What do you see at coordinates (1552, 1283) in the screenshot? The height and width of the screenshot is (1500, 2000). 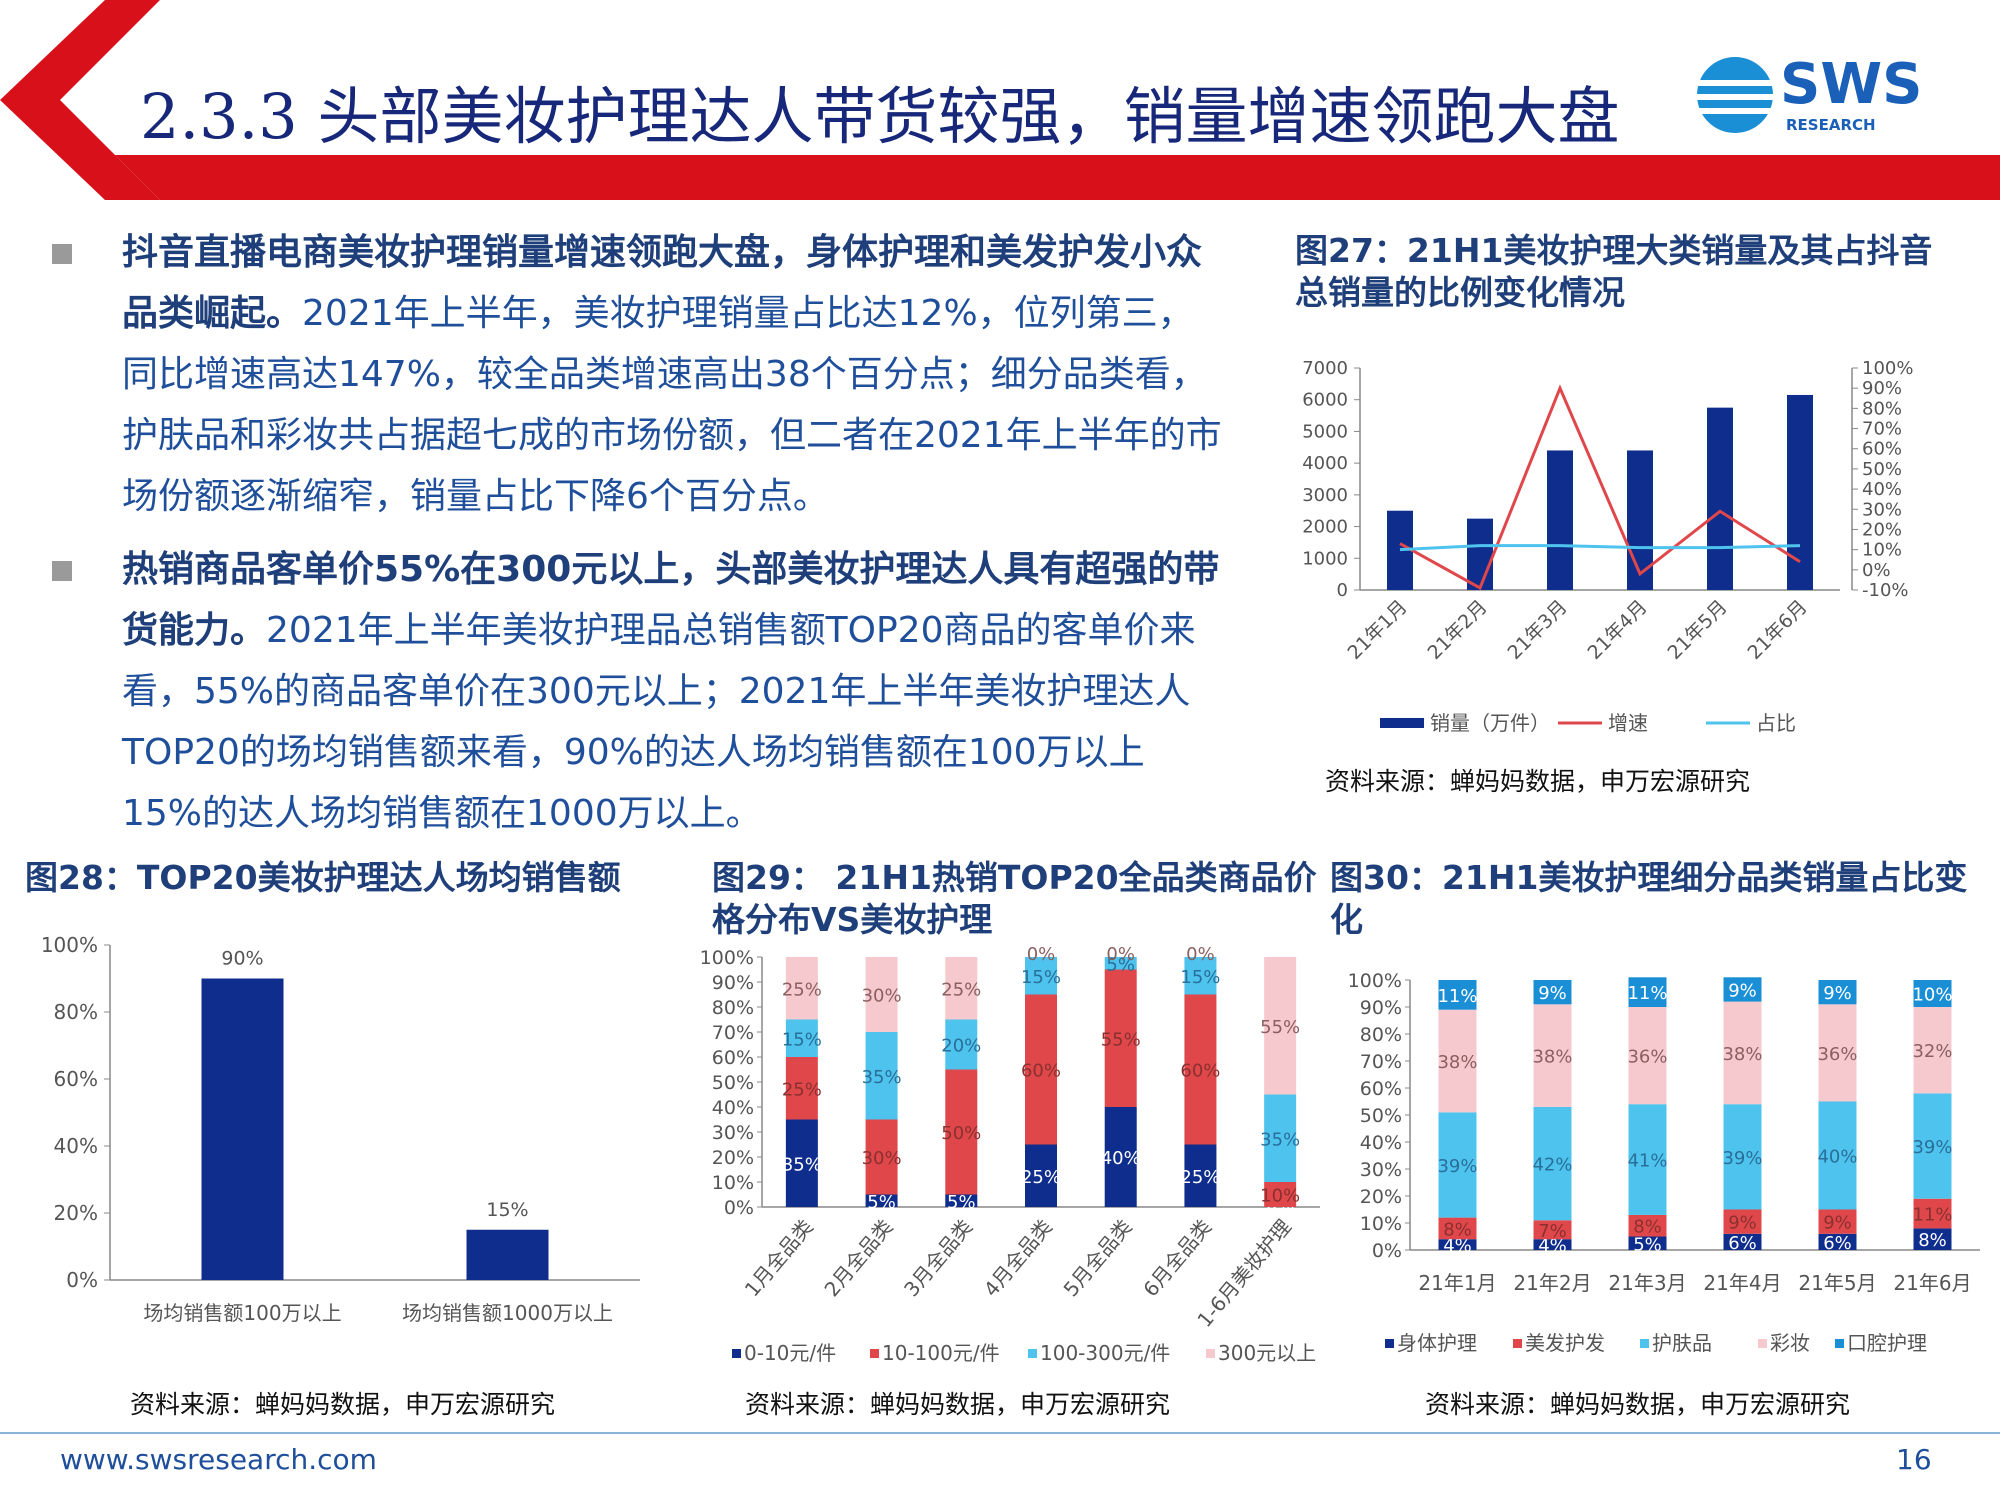 I see `fig30-x-label: 21年2月` at bounding box center [1552, 1283].